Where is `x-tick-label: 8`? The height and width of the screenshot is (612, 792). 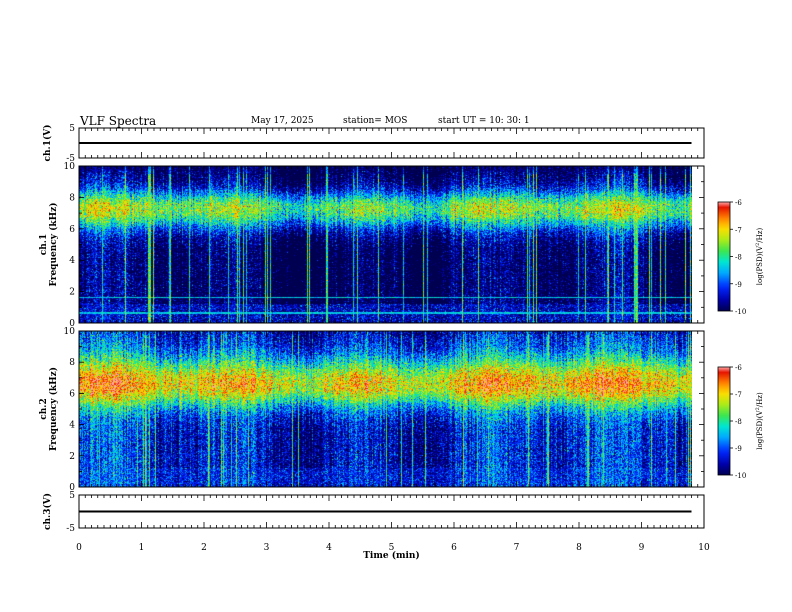
x-tick-label: 8 is located at coordinates (579, 548).